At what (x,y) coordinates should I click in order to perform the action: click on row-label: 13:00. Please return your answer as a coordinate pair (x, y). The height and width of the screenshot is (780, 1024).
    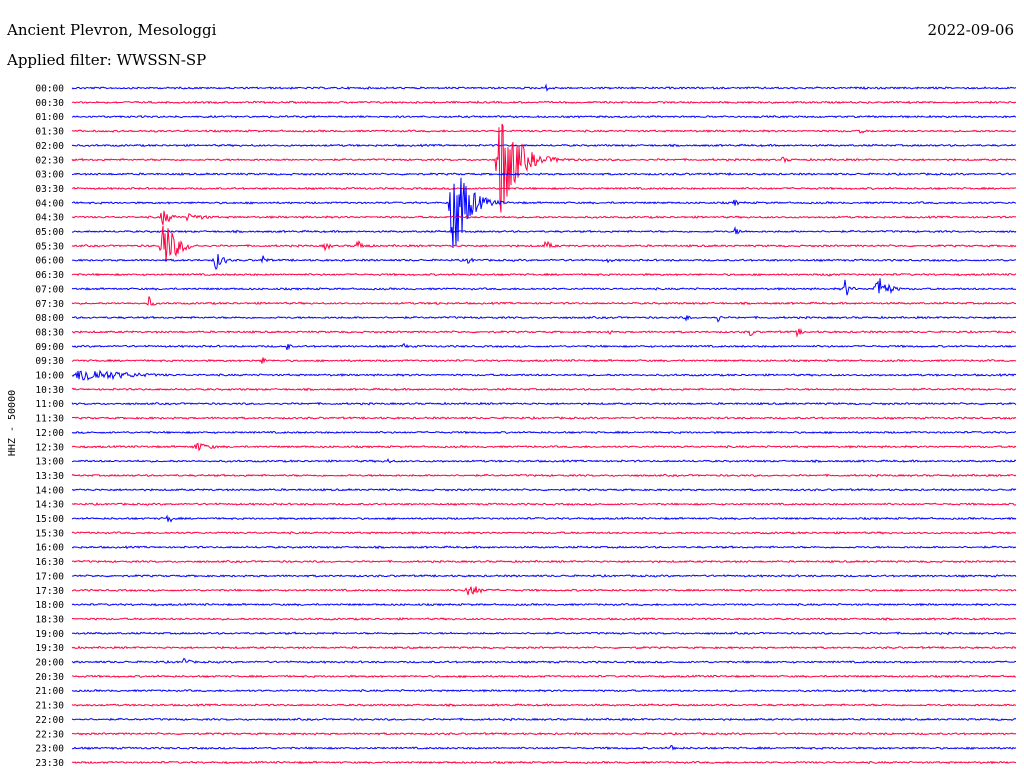
    Looking at the image, I should click on (49, 462).